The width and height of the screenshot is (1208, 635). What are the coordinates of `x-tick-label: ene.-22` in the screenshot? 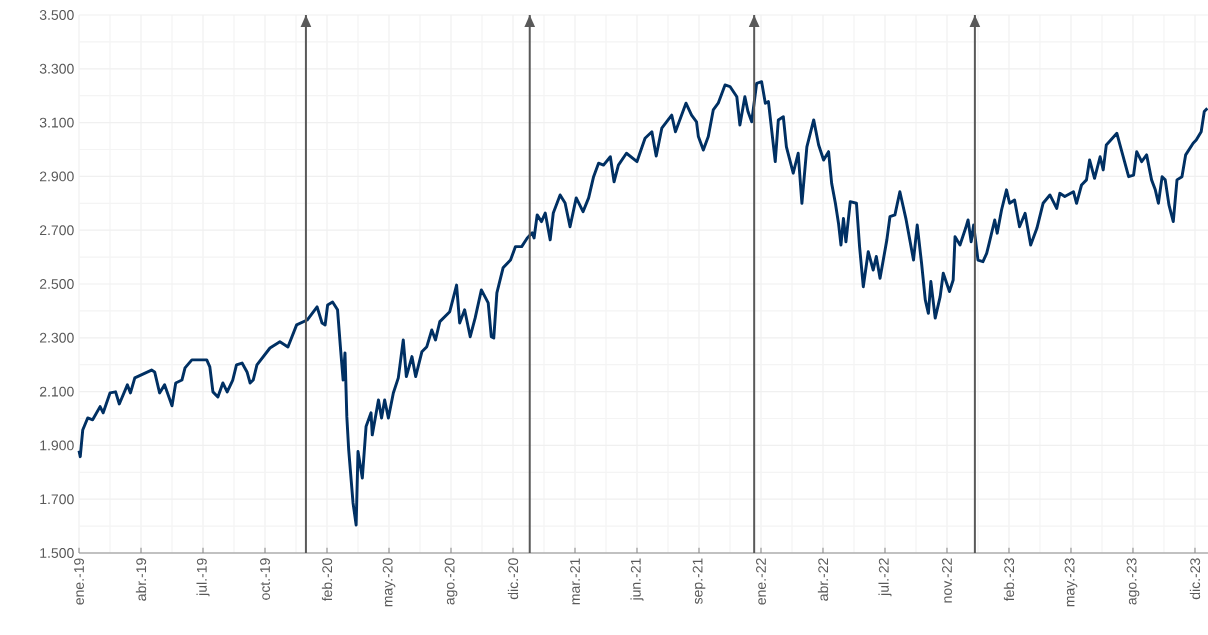 It's located at (761, 581).